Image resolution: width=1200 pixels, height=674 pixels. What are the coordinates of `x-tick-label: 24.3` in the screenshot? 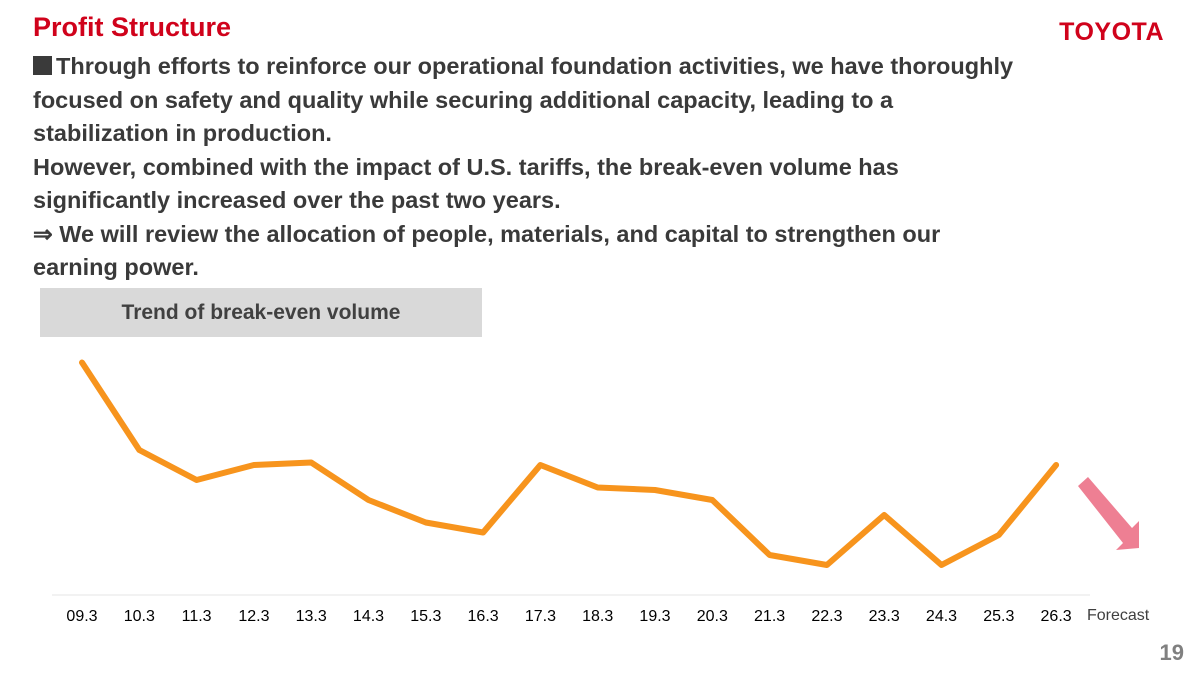 It's located at (941, 616).